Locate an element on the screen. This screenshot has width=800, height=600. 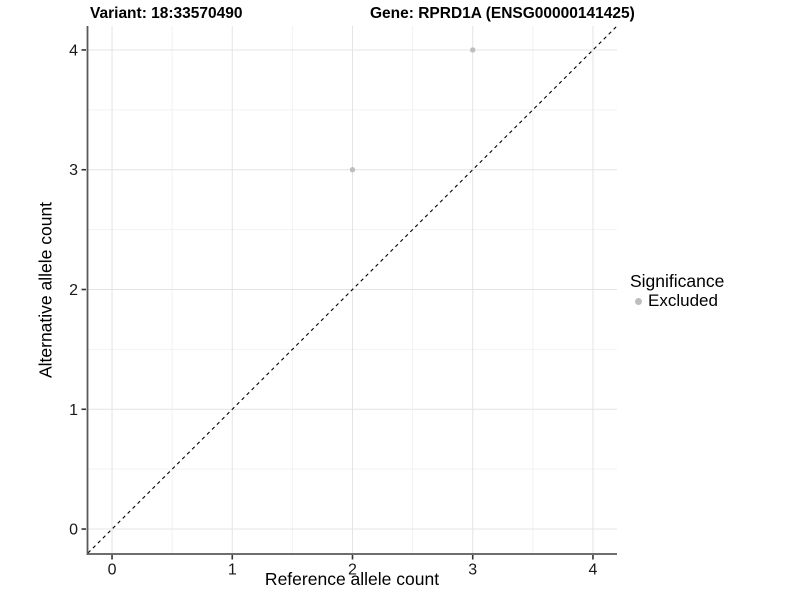
legend-item-excluded: Excluded is located at coordinates (677, 301).